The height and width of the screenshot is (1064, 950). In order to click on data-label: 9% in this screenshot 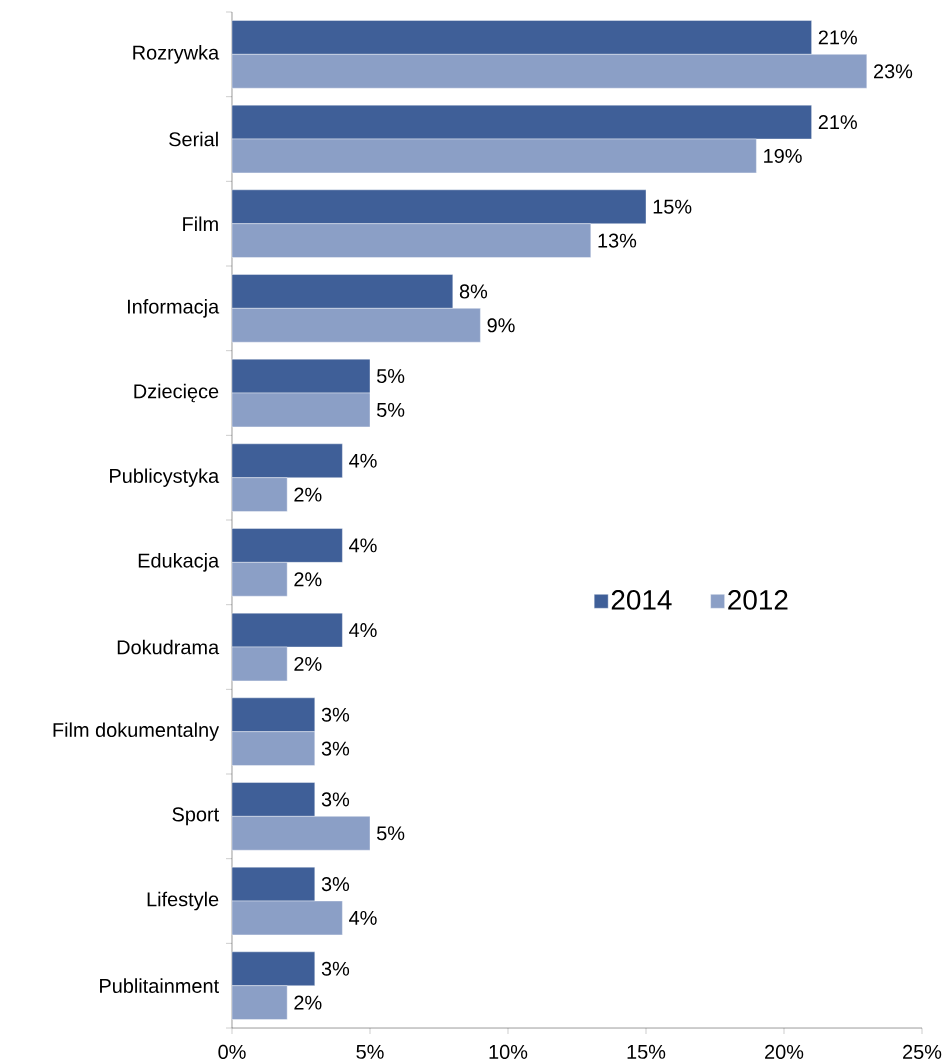, I will do `click(501, 325)`.